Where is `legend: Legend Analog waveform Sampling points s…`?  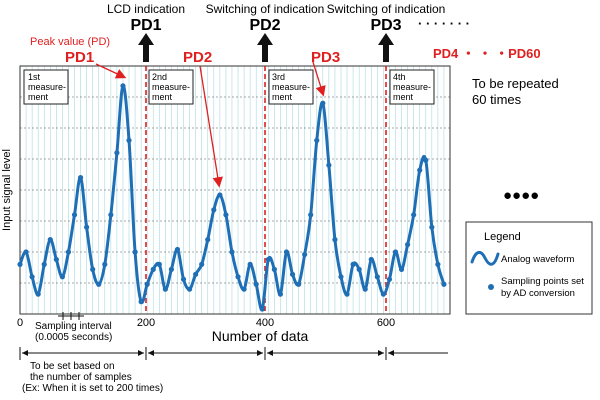 legend: Legend Analog waveform Sampling points s… is located at coordinates (529, 268).